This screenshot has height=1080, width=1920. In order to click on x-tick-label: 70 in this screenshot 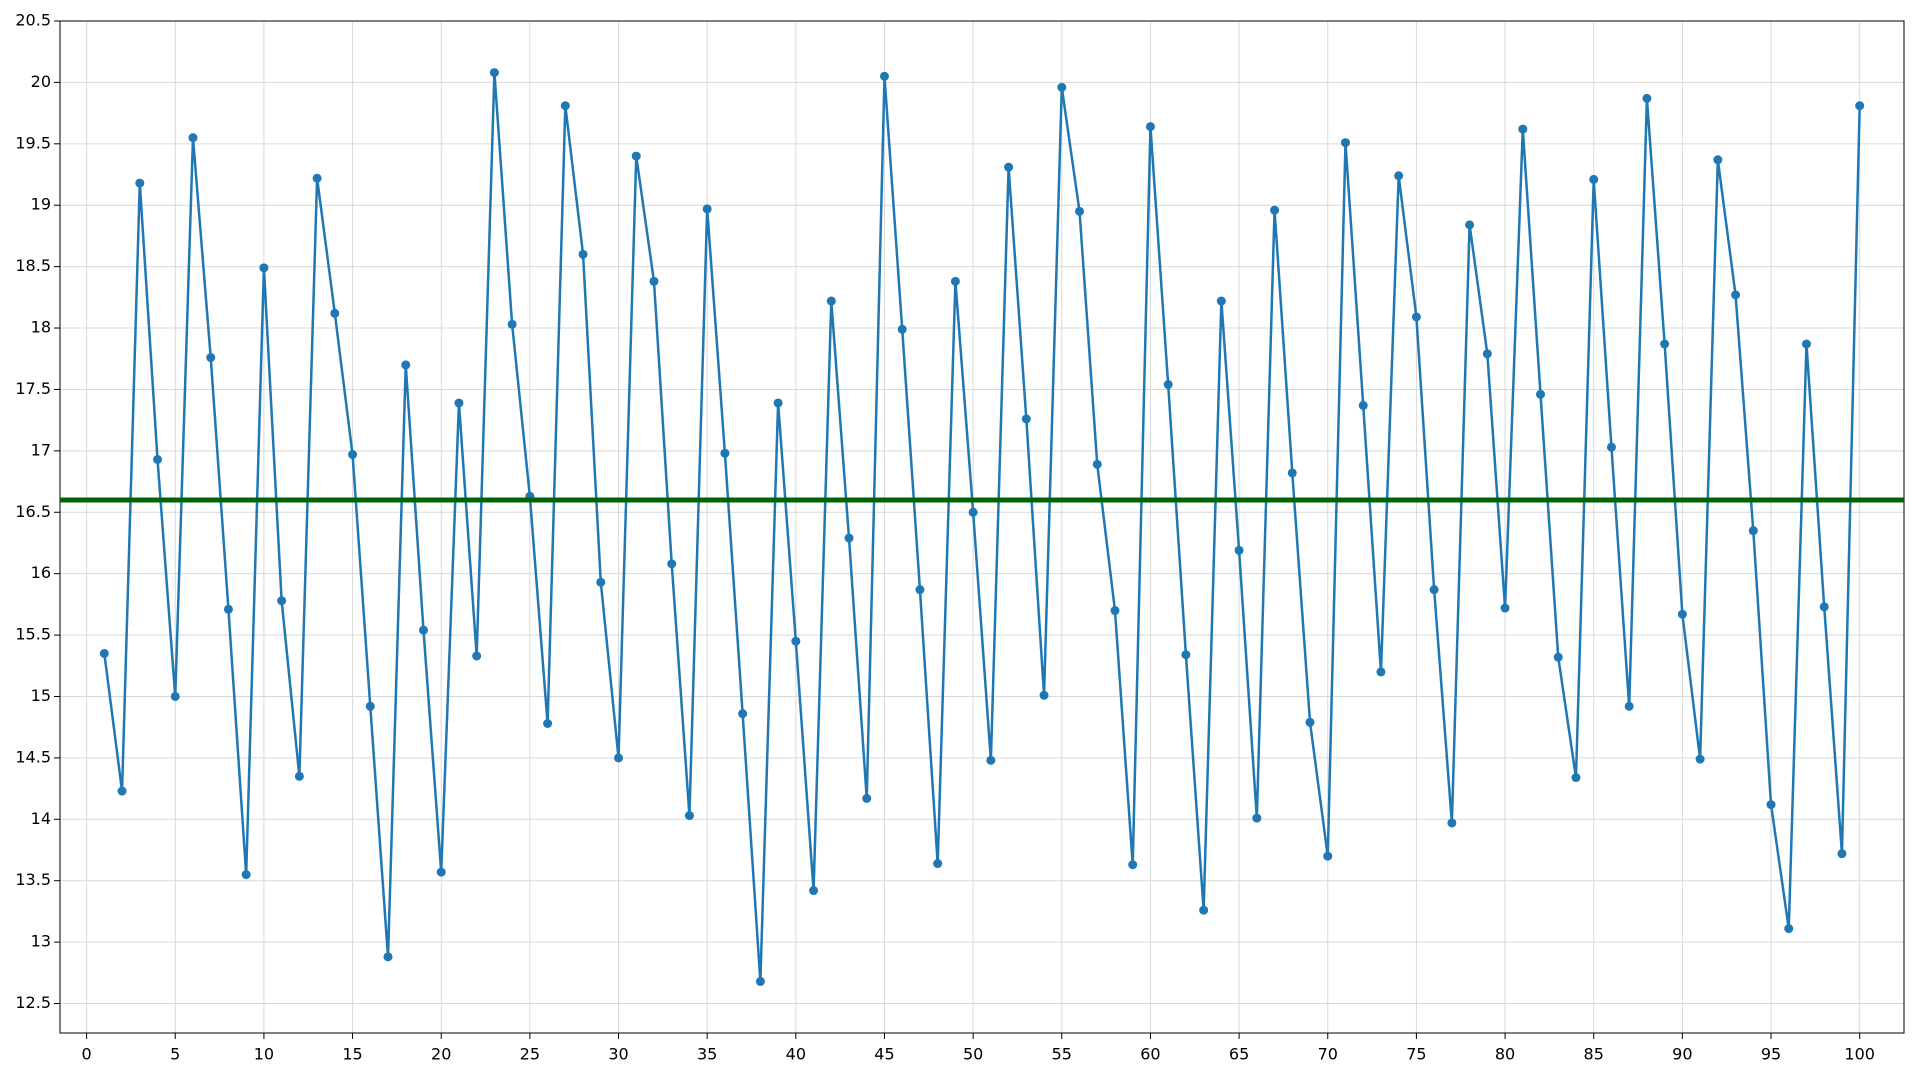, I will do `click(1328, 1054)`.